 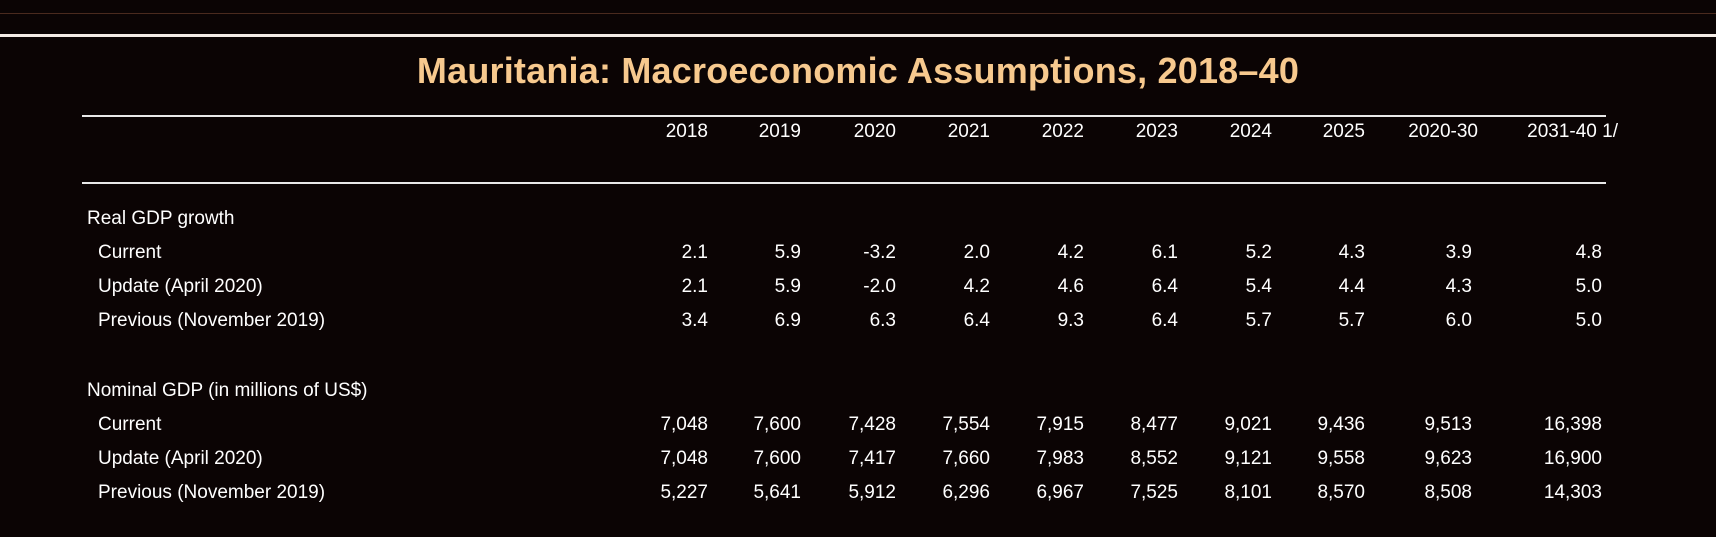 What do you see at coordinates (161, 218) in the screenshot?
I see `section-heading: Real GDP growth` at bounding box center [161, 218].